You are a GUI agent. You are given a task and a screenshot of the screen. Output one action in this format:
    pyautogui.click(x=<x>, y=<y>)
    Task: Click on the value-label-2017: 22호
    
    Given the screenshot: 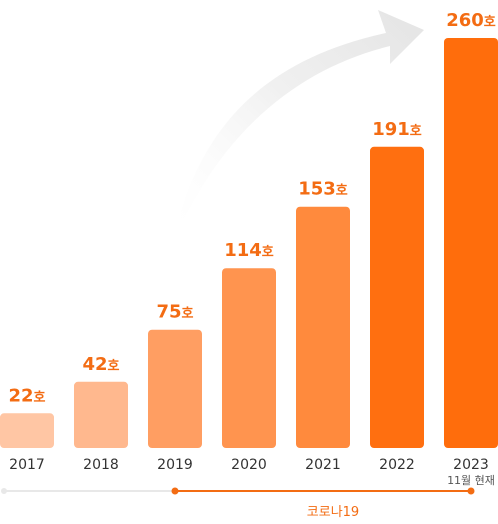 What is the action you would take?
    pyautogui.click(x=26, y=395)
    